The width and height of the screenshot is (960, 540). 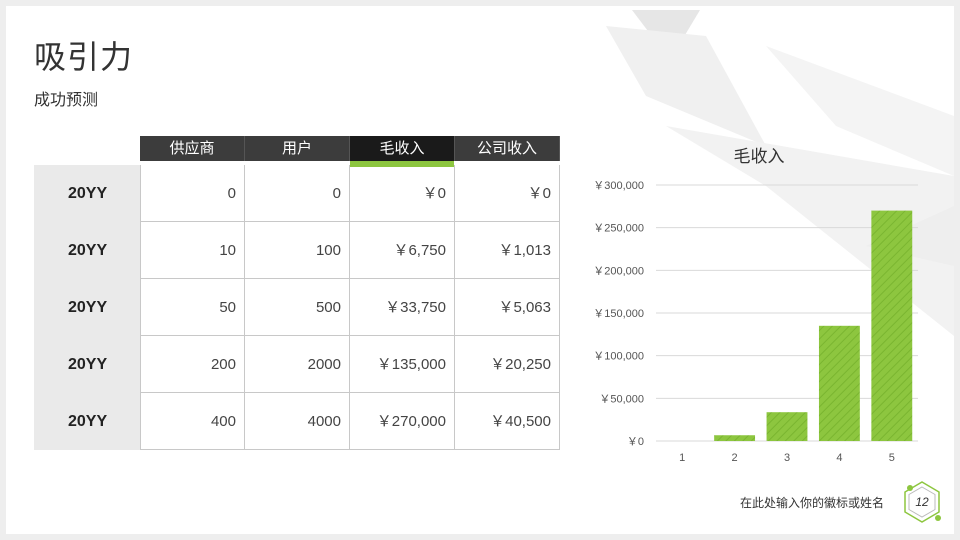 I want to click on chart-x-tick-label: 5, so click(x=892, y=458).